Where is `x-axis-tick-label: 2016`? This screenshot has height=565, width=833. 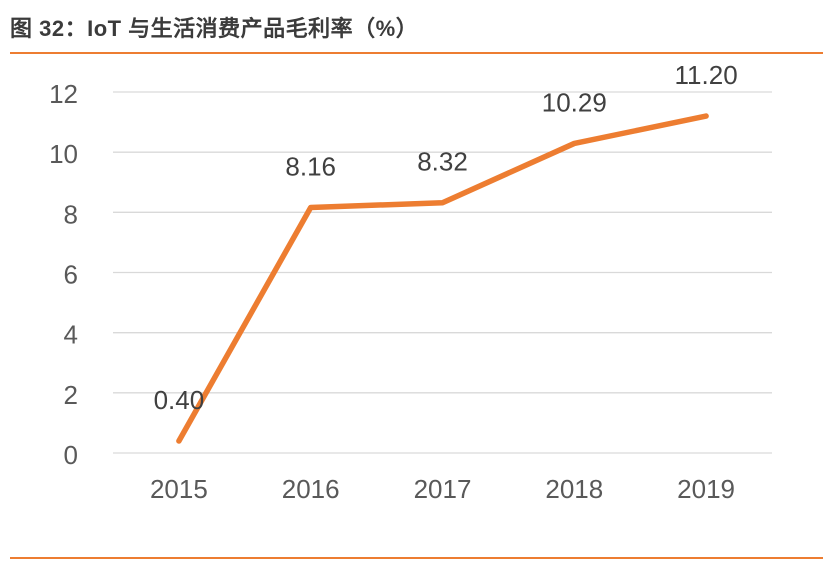
x-axis-tick-label: 2016 is located at coordinates (311, 489).